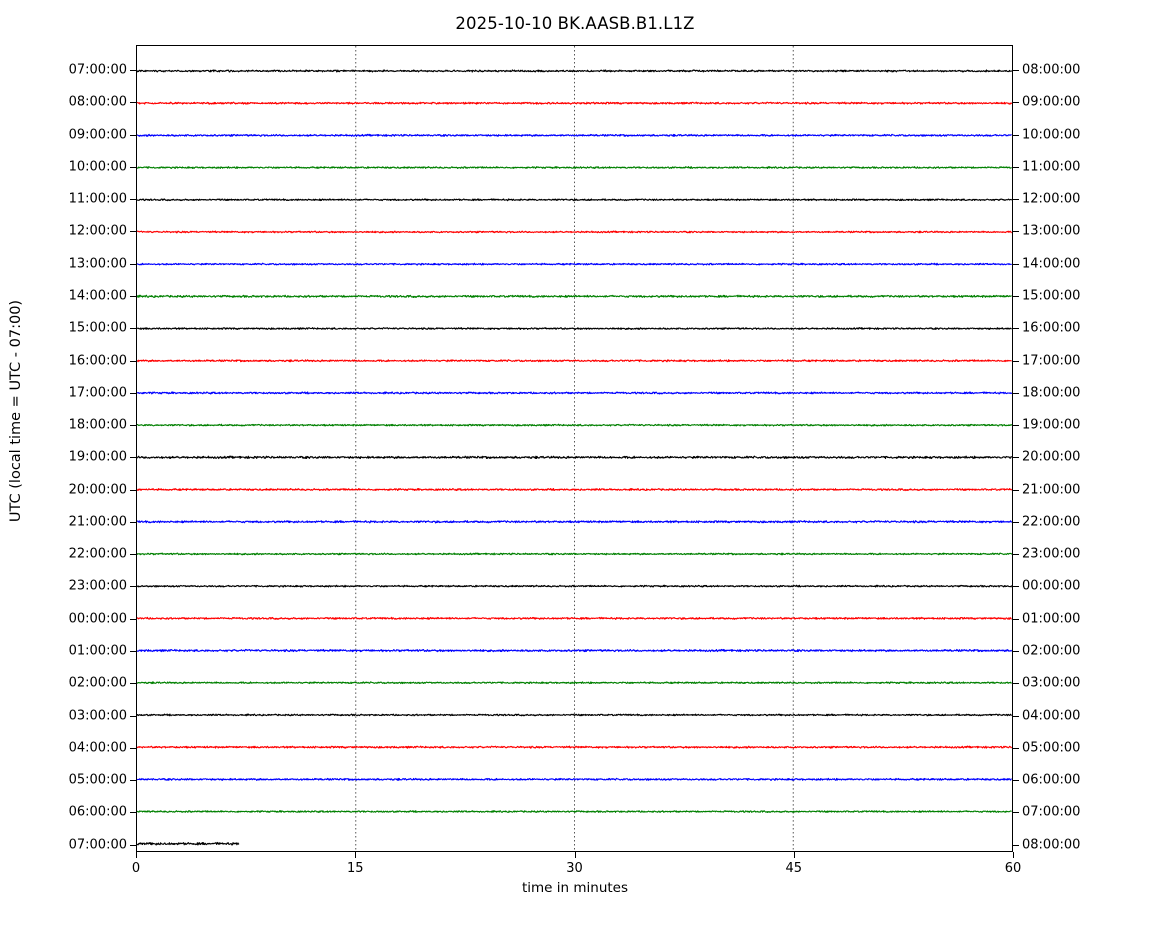 The image size is (1150, 950). What do you see at coordinates (97, 748) in the screenshot?
I see `y-tick-label-left: 04:00:00` at bounding box center [97, 748].